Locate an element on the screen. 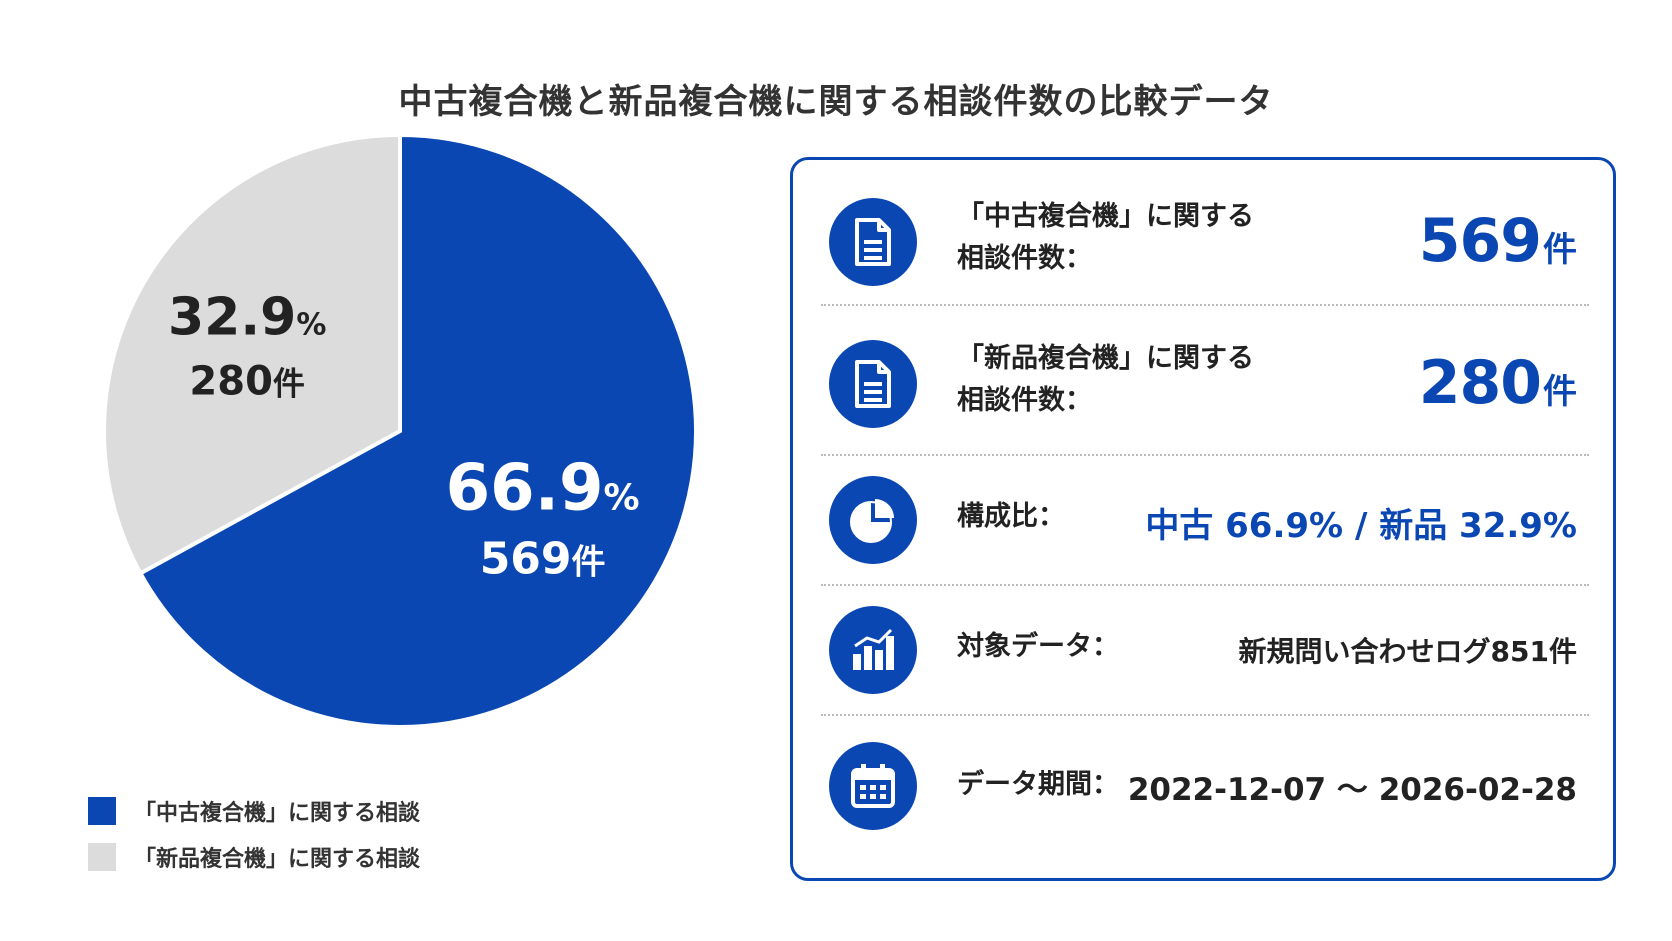 Image resolution: width=1672 pixels, height=941 pixels. row-ratio: 構成比： 中古 66.9% / 新品 32.9% is located at coordinates (1203, 521).